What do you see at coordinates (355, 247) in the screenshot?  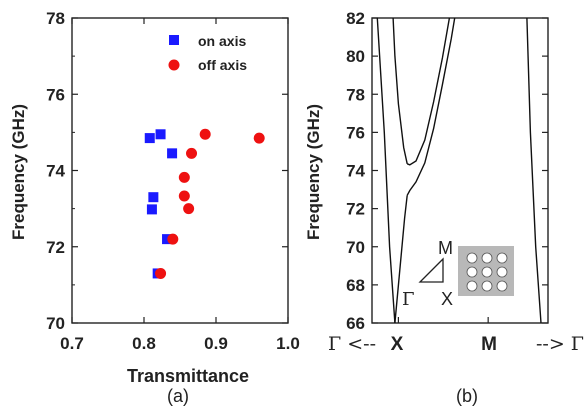 I see `panel-b-y-tick-label: 70` at bounding box center [355, 247].